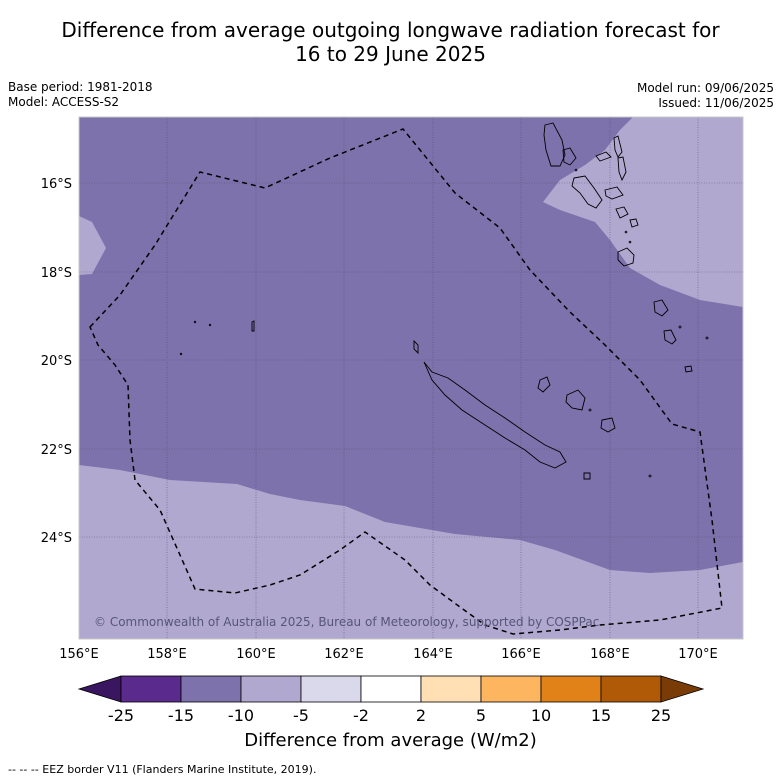 The height and width of the screenshot is (781, 781). I want to click on colorbar-label-6: 2, so click(421, 715).